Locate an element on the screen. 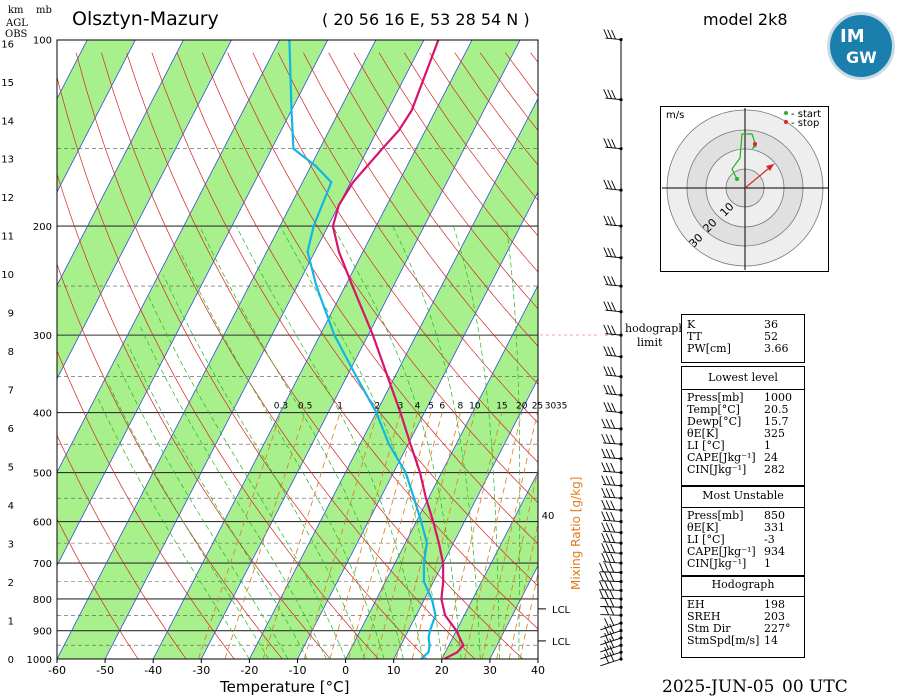 This screenshot has height=700, width=910. pressure-tick-label: 1000 is located at coordinates (39, 660).